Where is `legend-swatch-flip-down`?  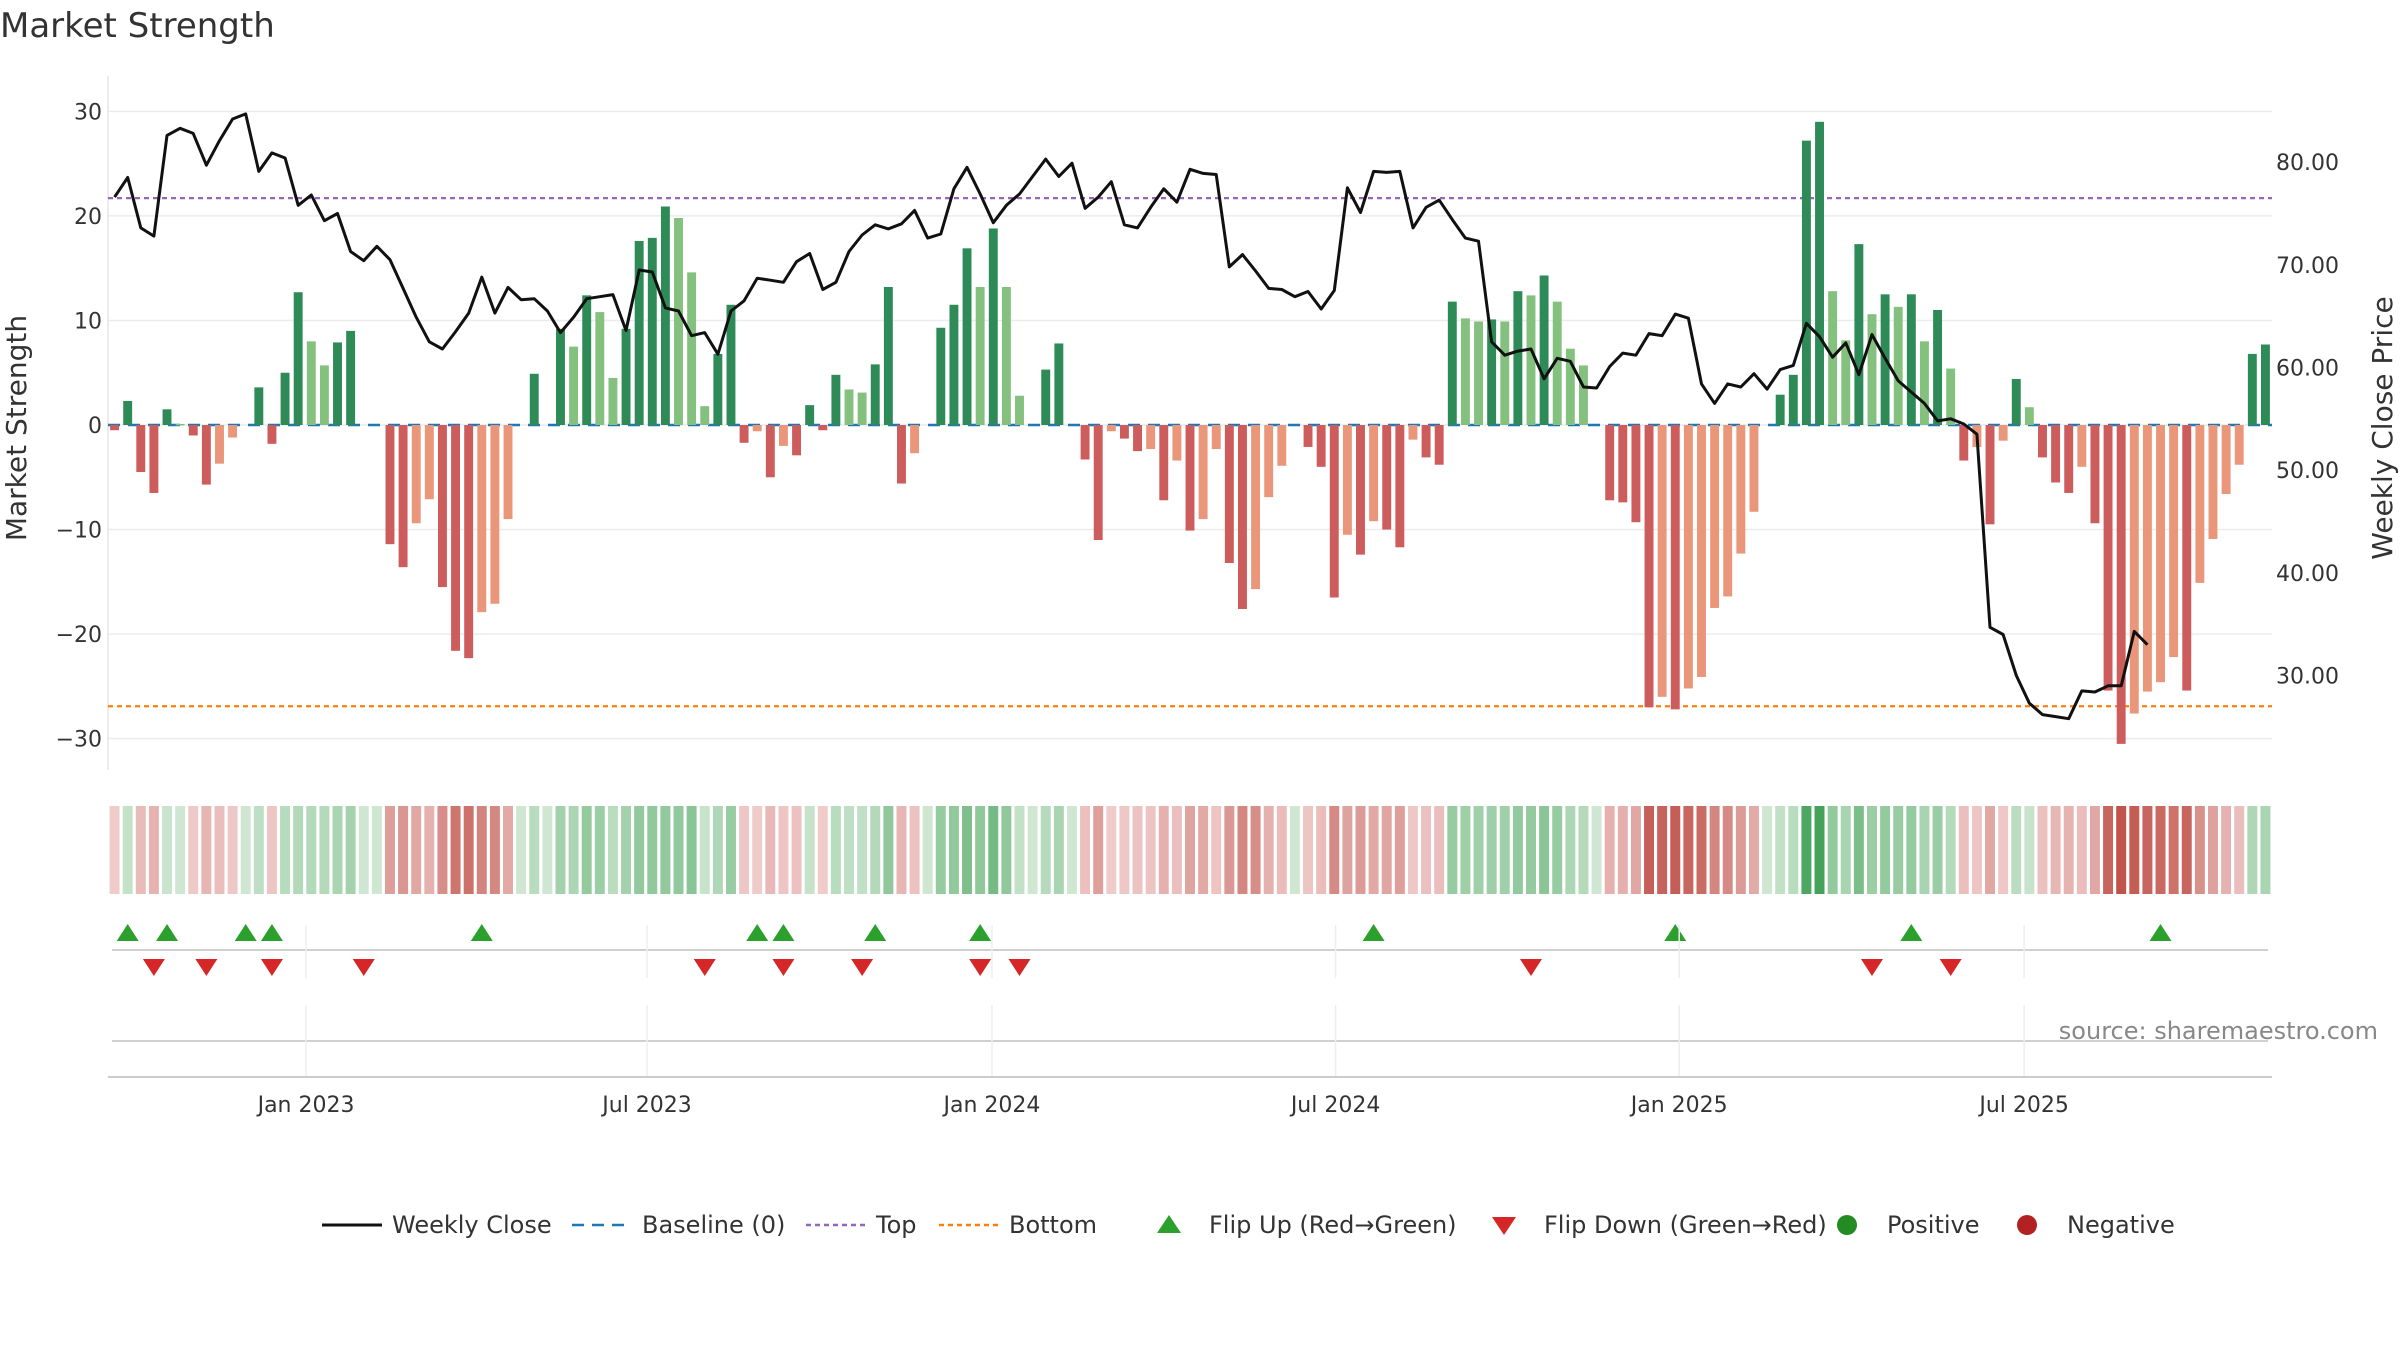 legend-swatch-flip-down is located at coordinates (1504, 1226).